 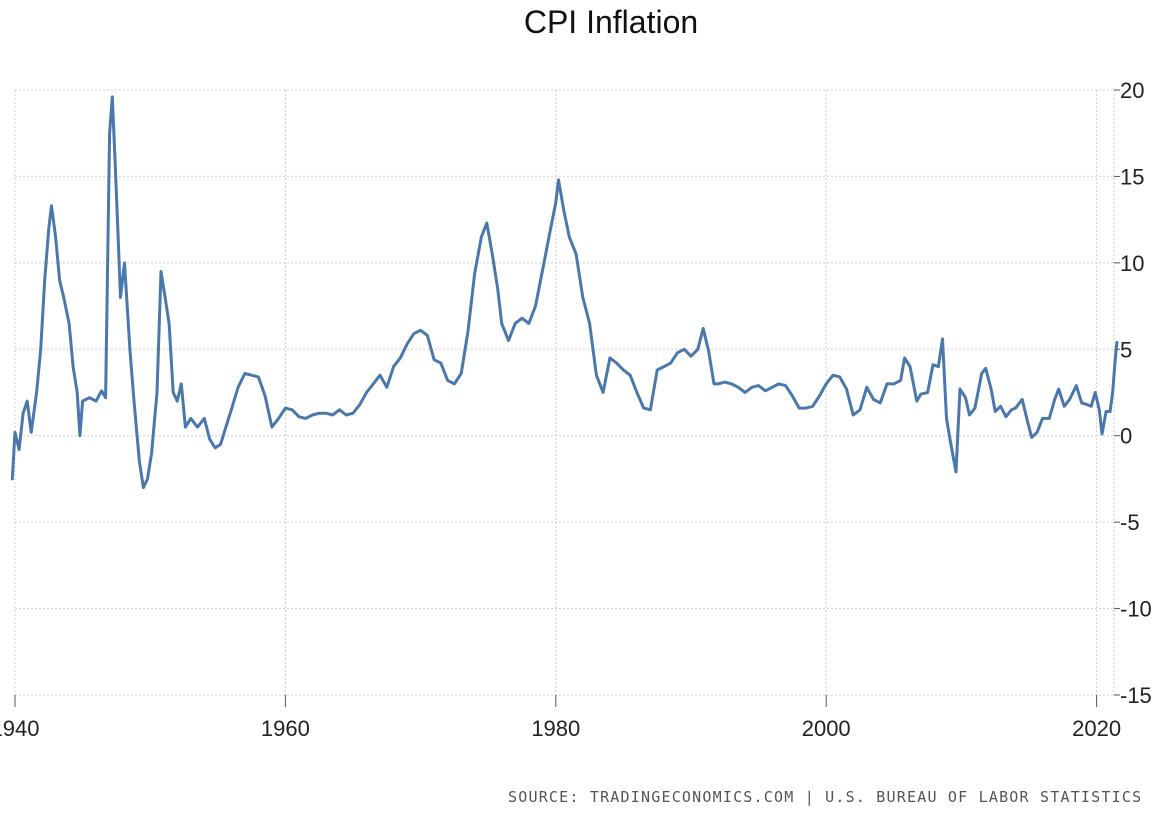 I want to click on y-tick-label: -10, so click(x=1136, y=609).